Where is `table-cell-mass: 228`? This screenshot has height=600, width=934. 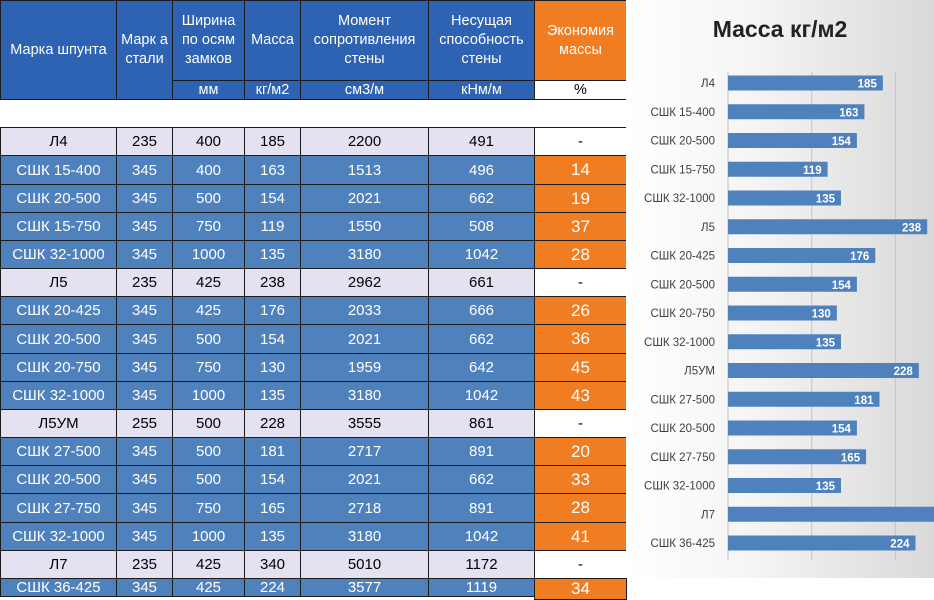 table-cell-mass: 228 is located at coordinates (272, 423).